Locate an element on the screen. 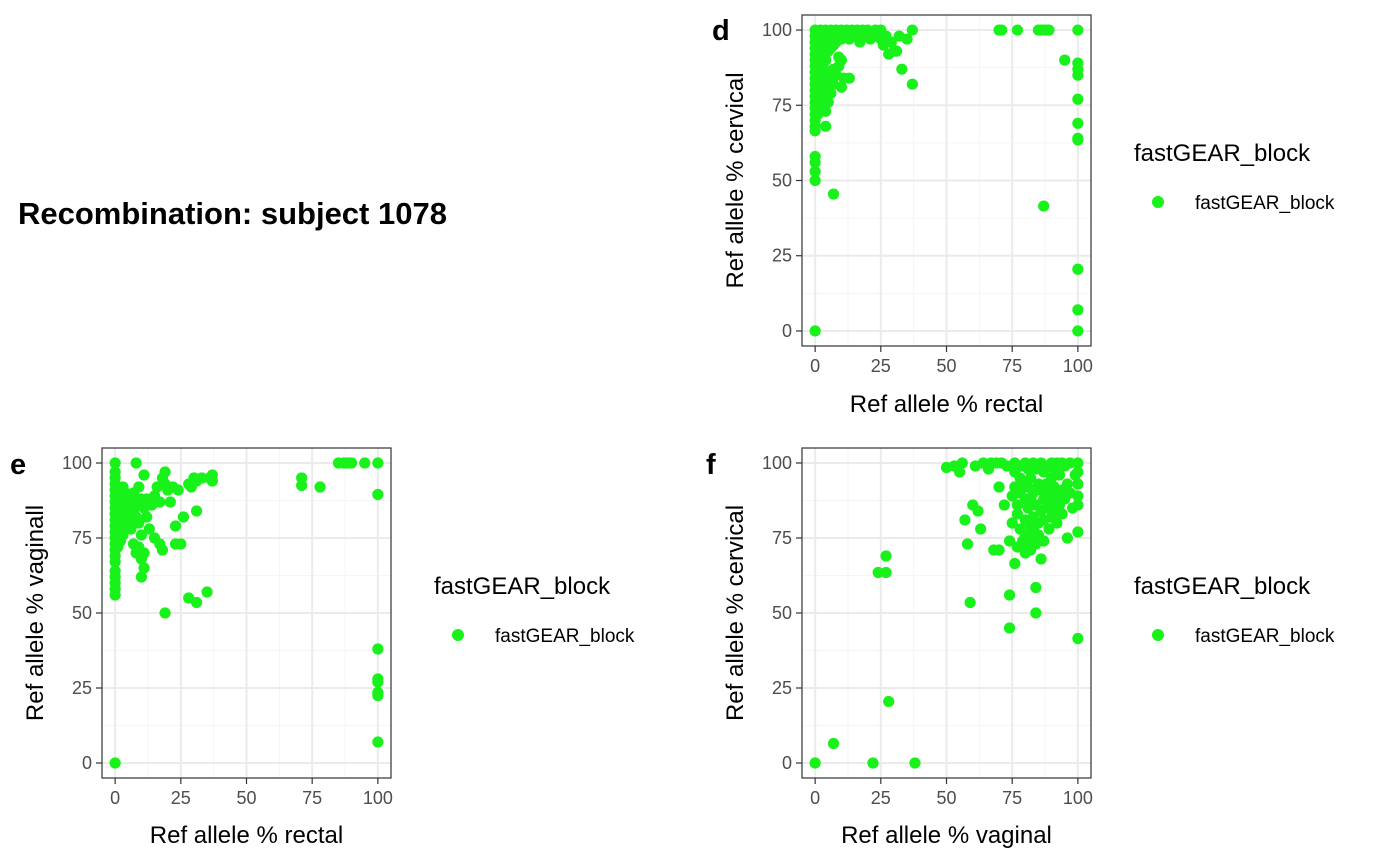  y-tick-label: 75 is located at coordinates (782, 105).